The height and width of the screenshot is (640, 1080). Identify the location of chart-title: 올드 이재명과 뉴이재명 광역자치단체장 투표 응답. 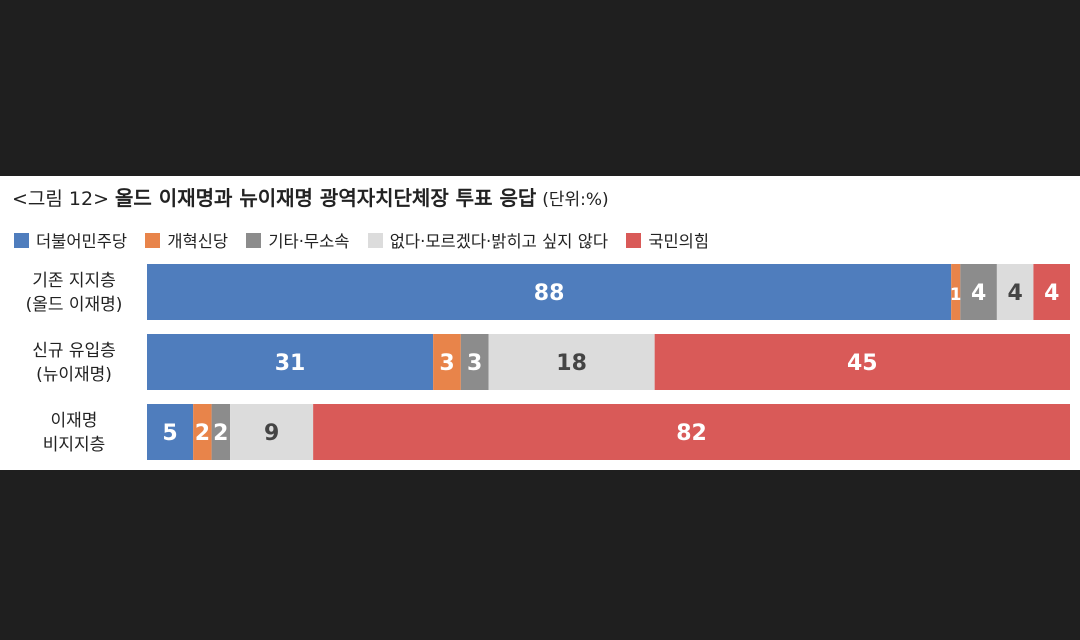
(326, 198).